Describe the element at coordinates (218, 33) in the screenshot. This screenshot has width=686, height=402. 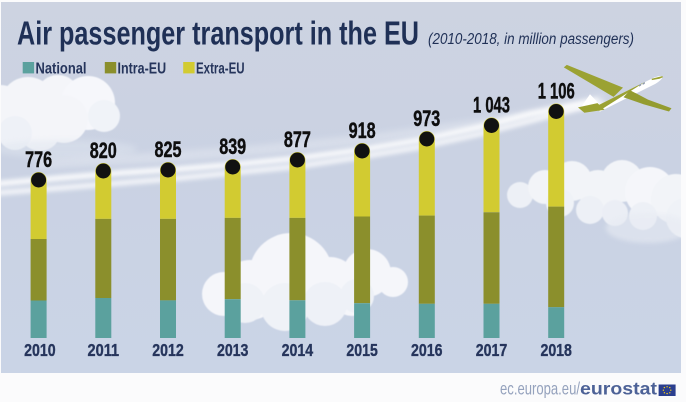
I see `svg-text:Air passenger transport in the: Air passenger transport in the EU` at that location.